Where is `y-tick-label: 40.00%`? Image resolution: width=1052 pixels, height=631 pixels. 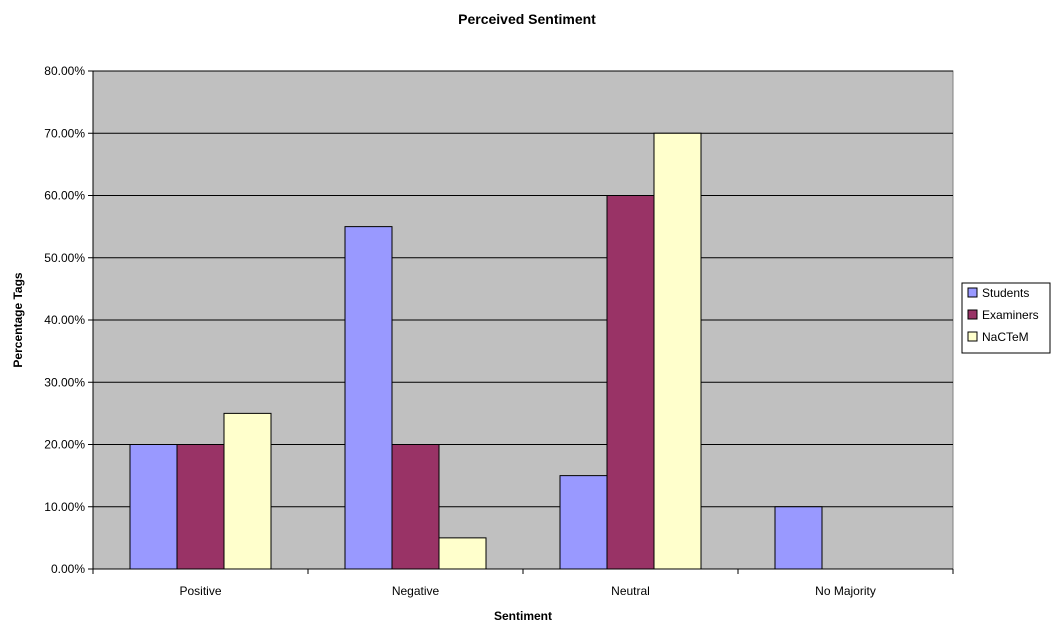 y-tick-label: 40.00% is located at coordinates (64, 320).